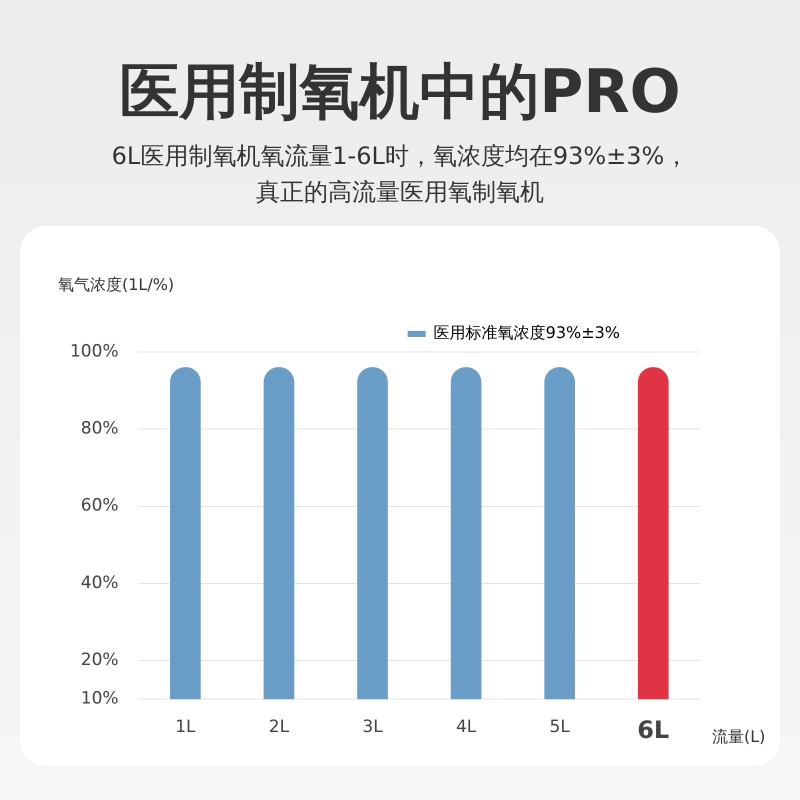 This screenshot has height=800, width=800. I want to click on x-tick-label: 1L, so click(185, 726).